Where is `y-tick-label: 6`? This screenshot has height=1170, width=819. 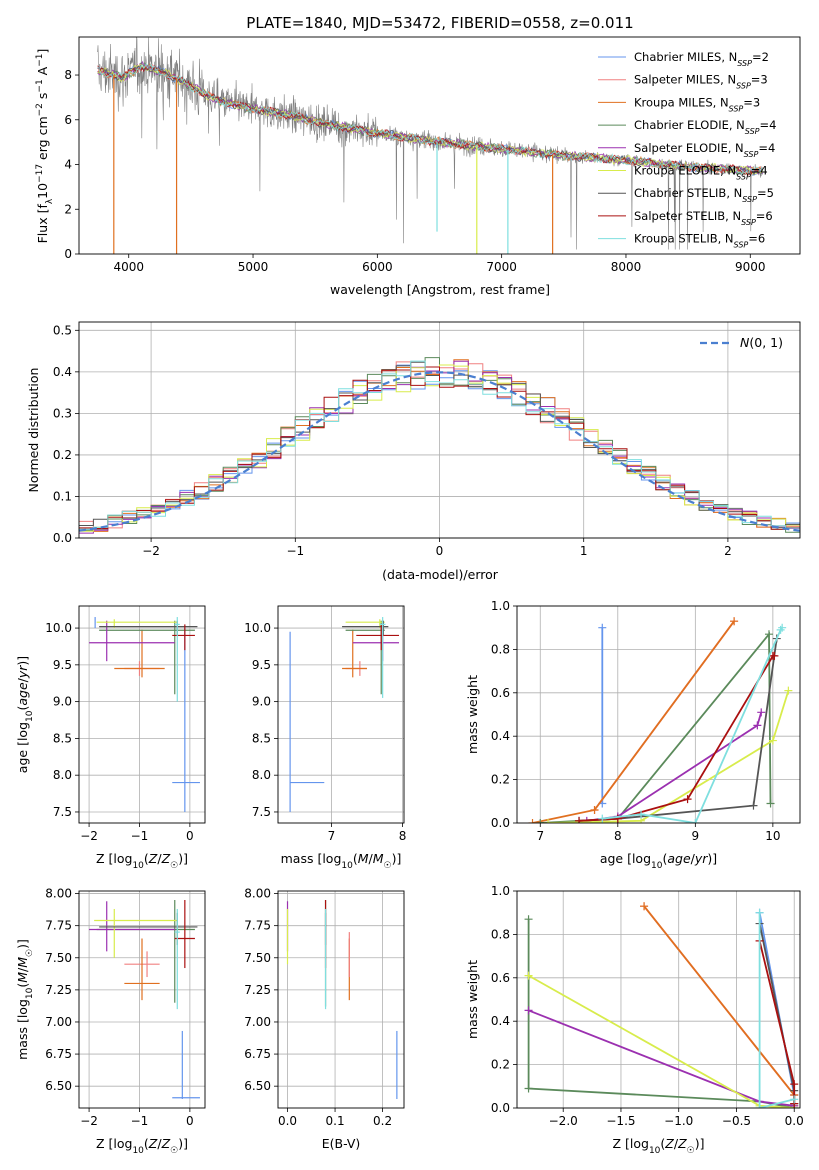 y-tick-label: 6 is located at coordinates (68, 120).